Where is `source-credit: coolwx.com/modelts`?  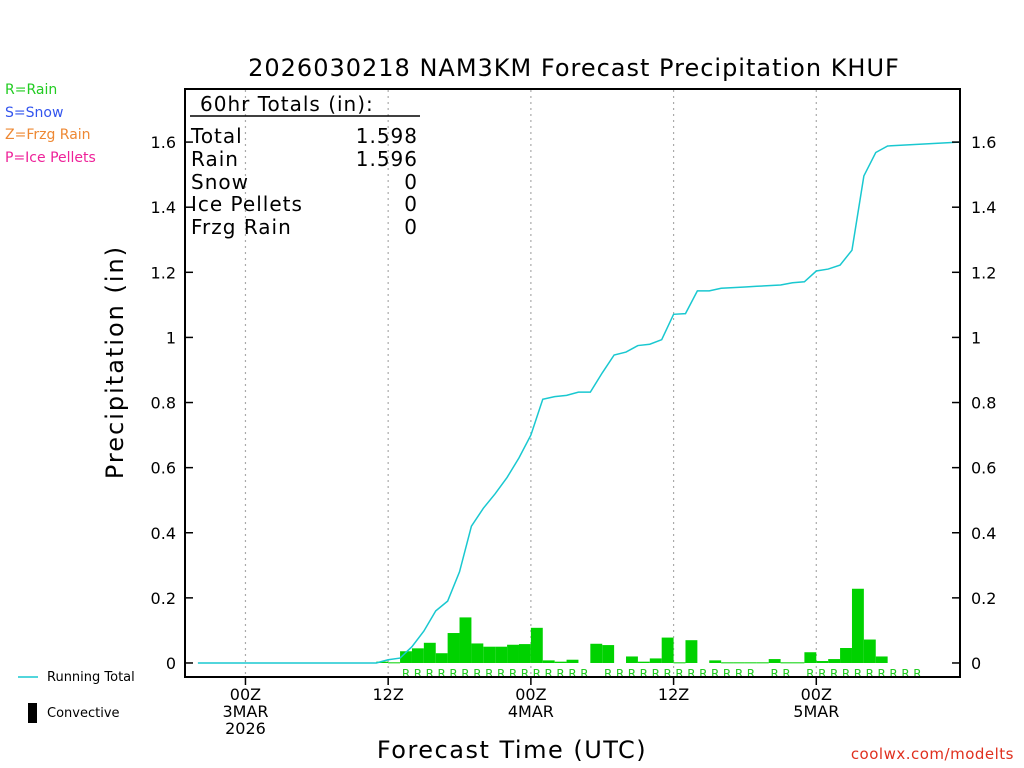
source-credit: coolwx.com/modelts is located at coordinates (932, 754).